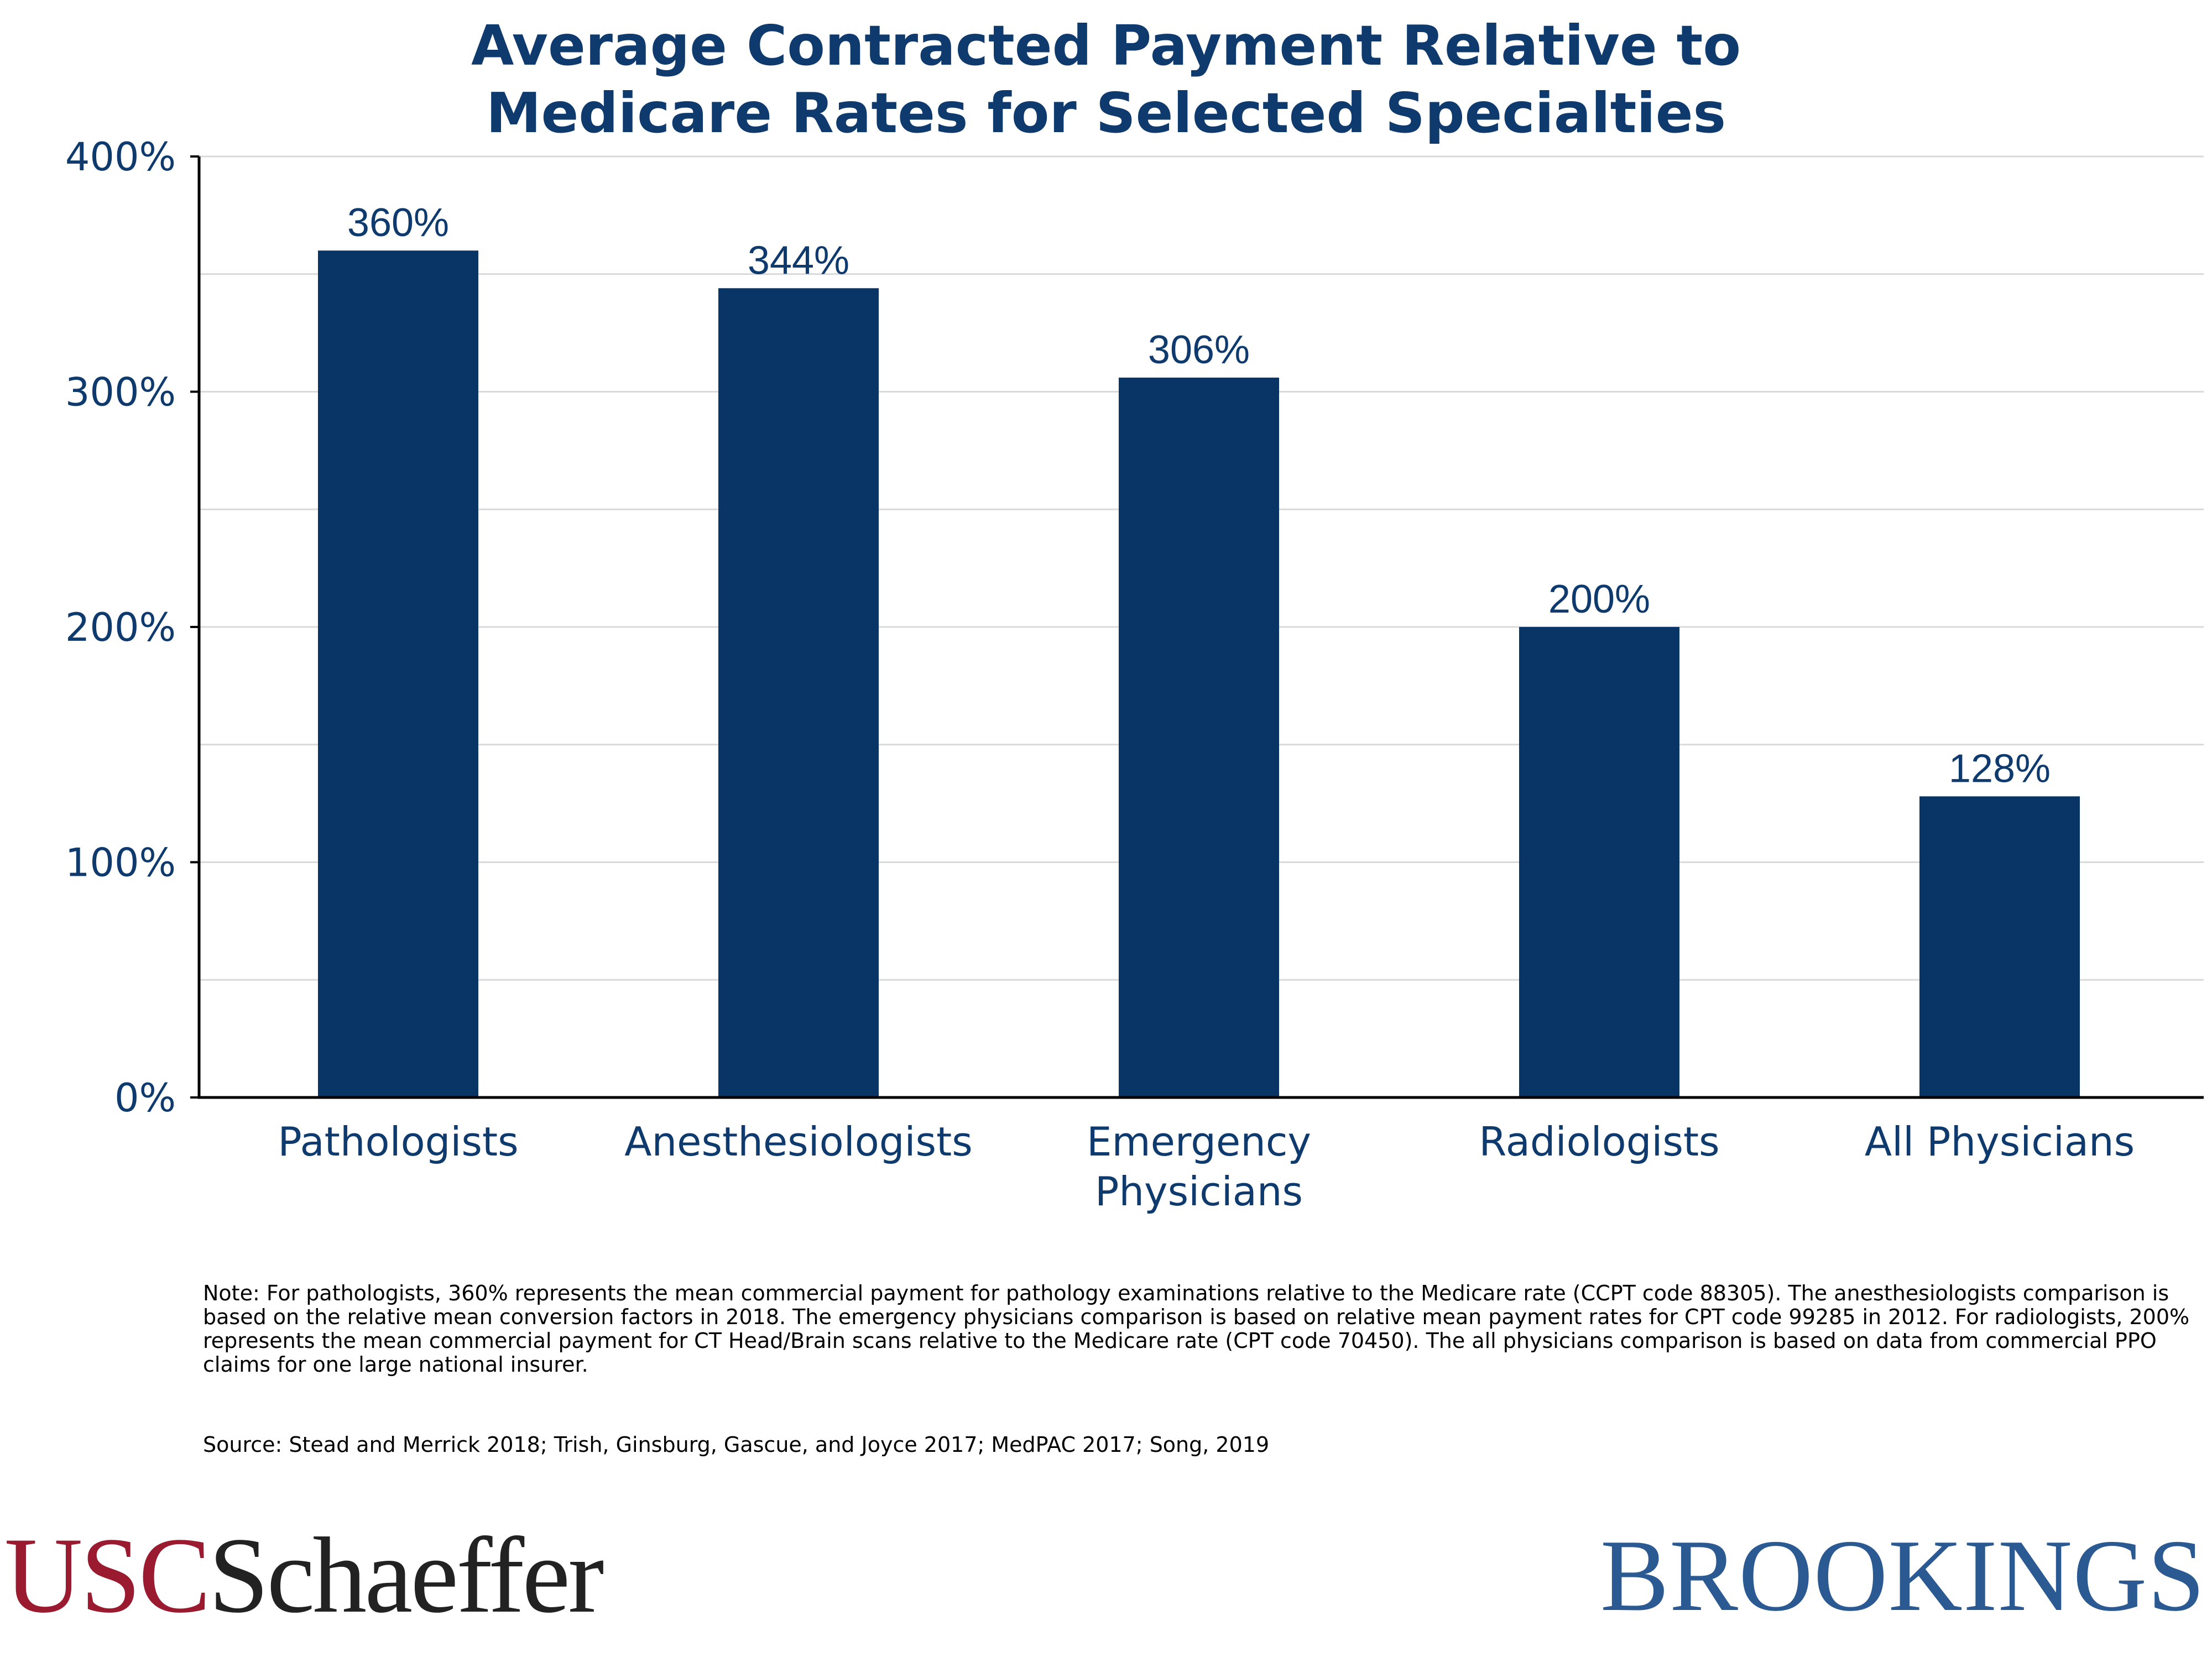  I want to click on y-tick-label: 300%, so click(121, 392).